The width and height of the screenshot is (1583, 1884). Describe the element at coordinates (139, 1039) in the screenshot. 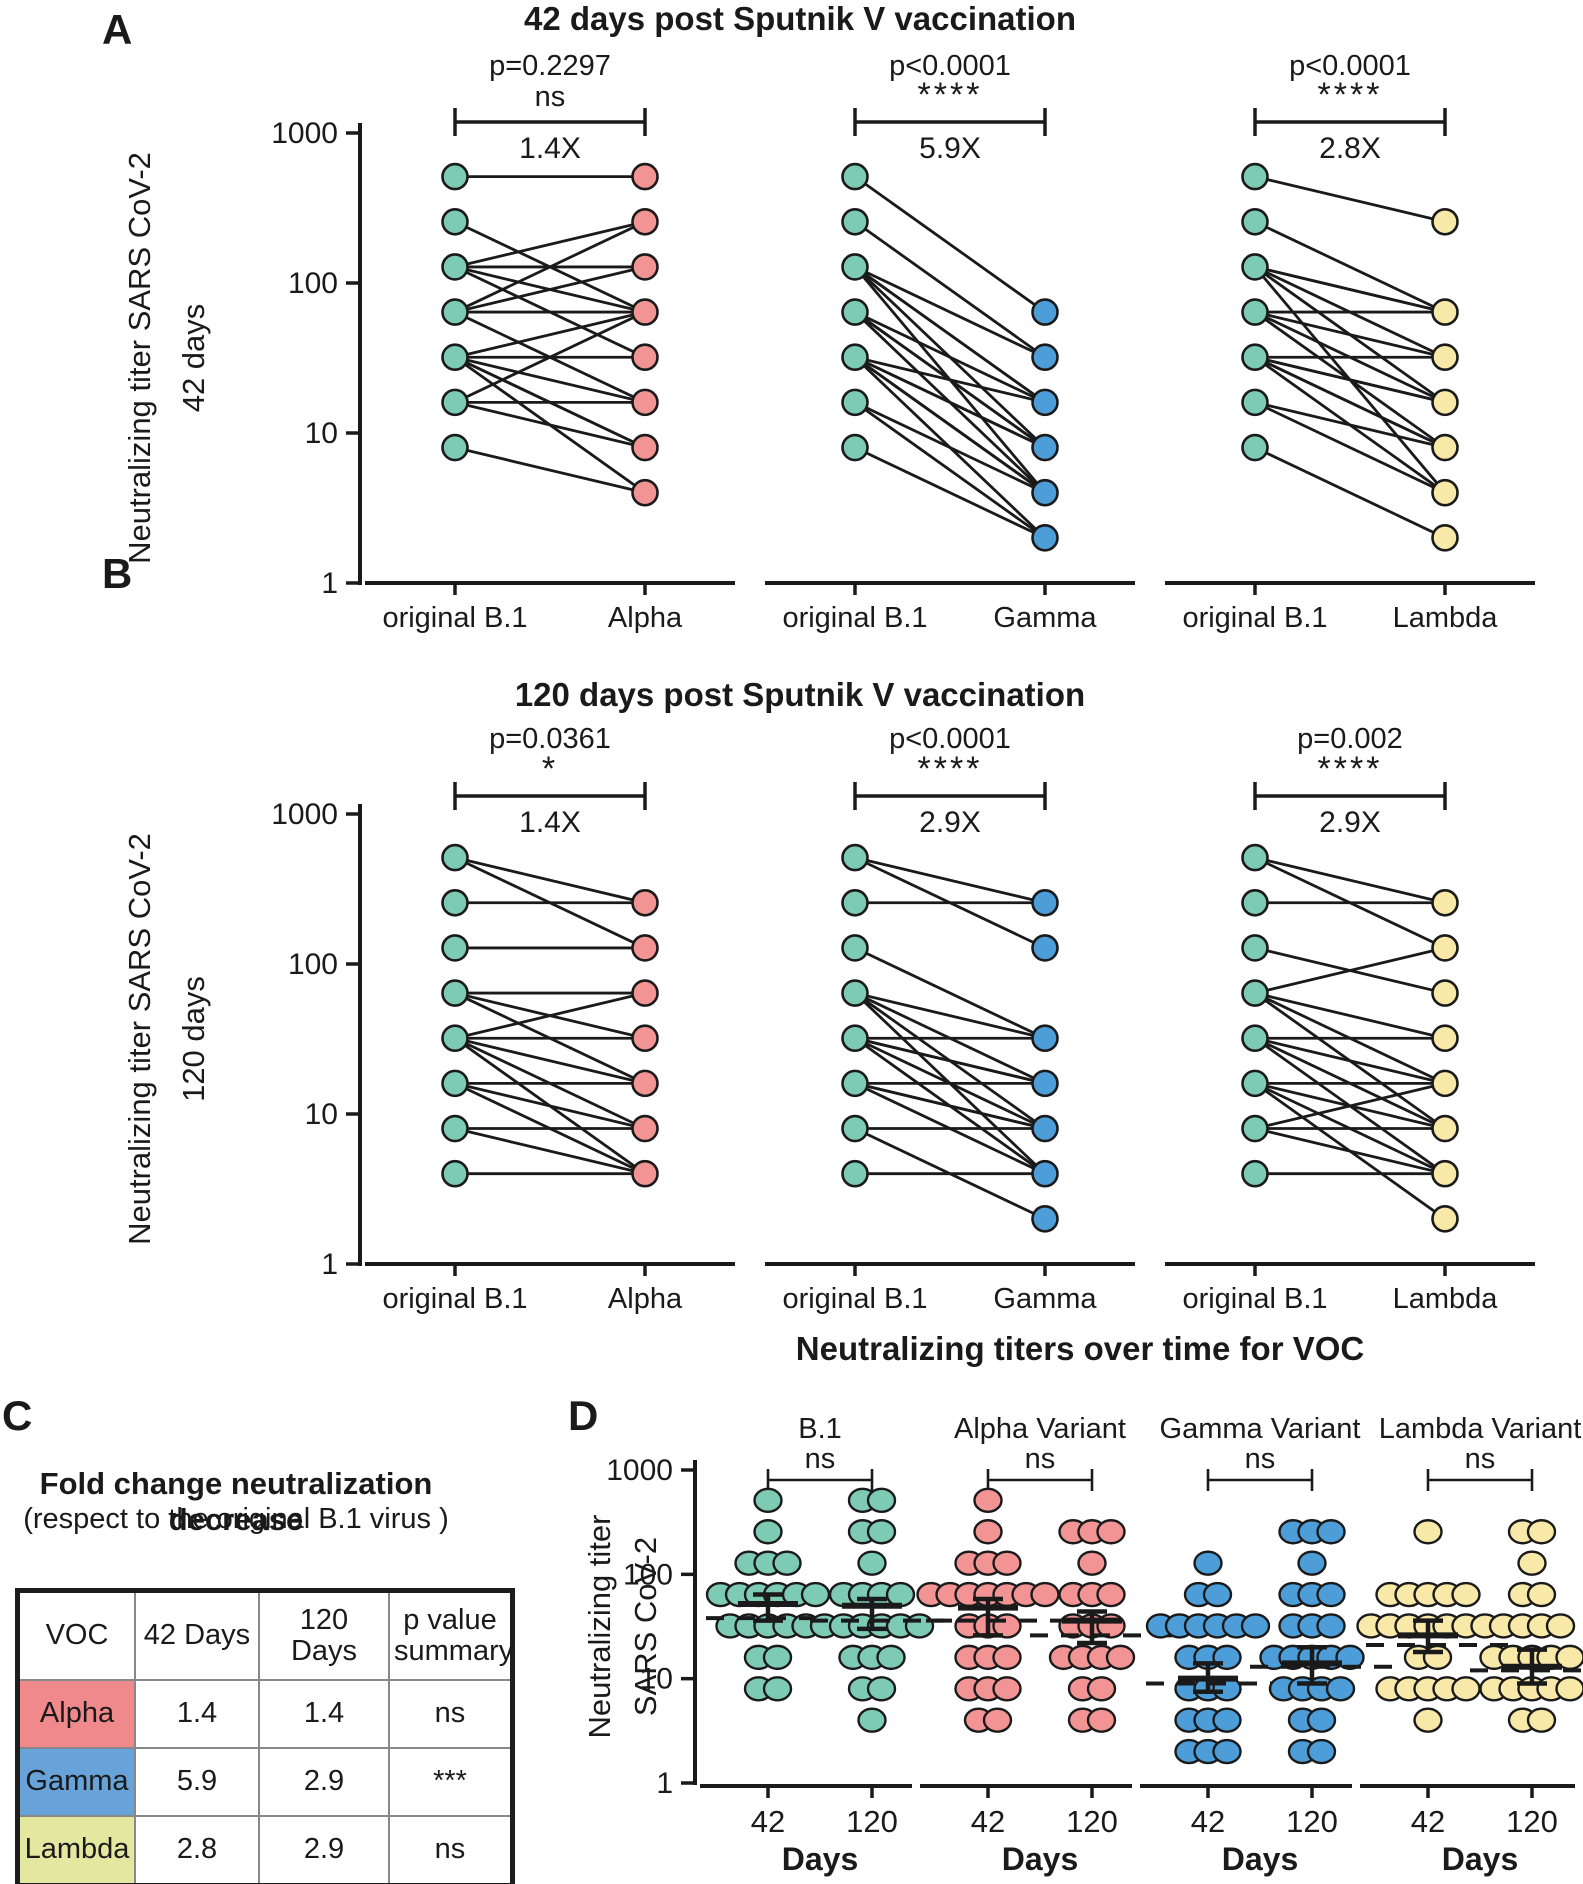

I see `y-axis-label: Neutralizing titer SARS CoV-2` at that location.